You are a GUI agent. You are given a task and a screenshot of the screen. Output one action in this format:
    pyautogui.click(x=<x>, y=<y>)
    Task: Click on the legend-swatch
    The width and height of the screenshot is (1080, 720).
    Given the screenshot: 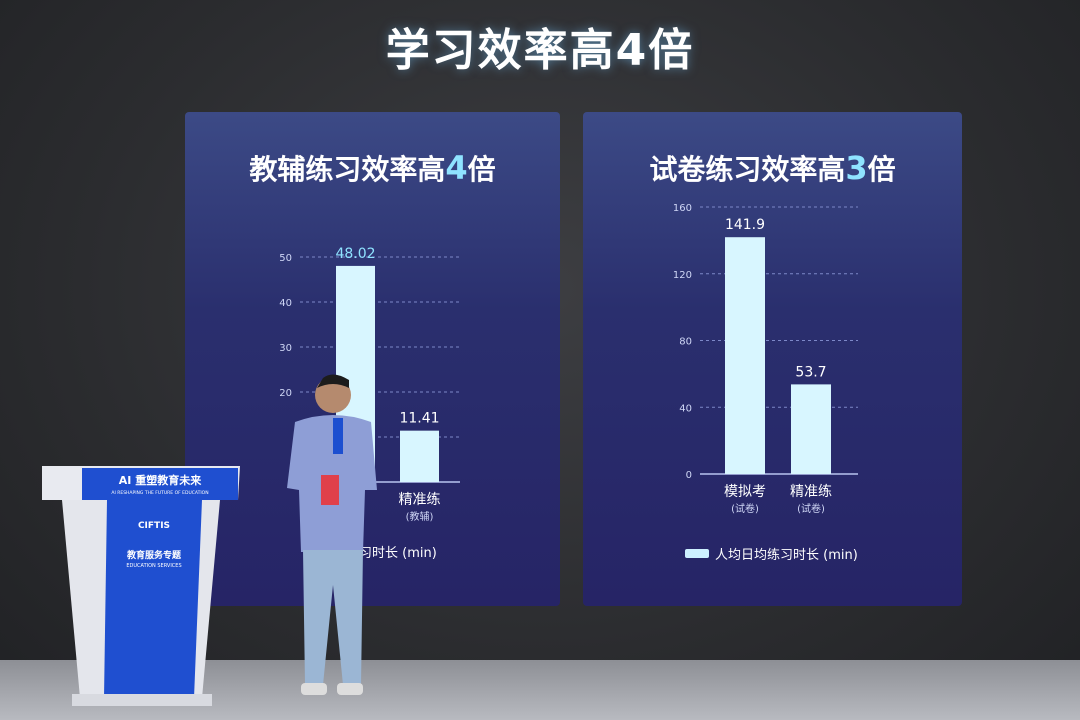 What is the action you would take?
    pyautogui.click(x=697, y=553)
    